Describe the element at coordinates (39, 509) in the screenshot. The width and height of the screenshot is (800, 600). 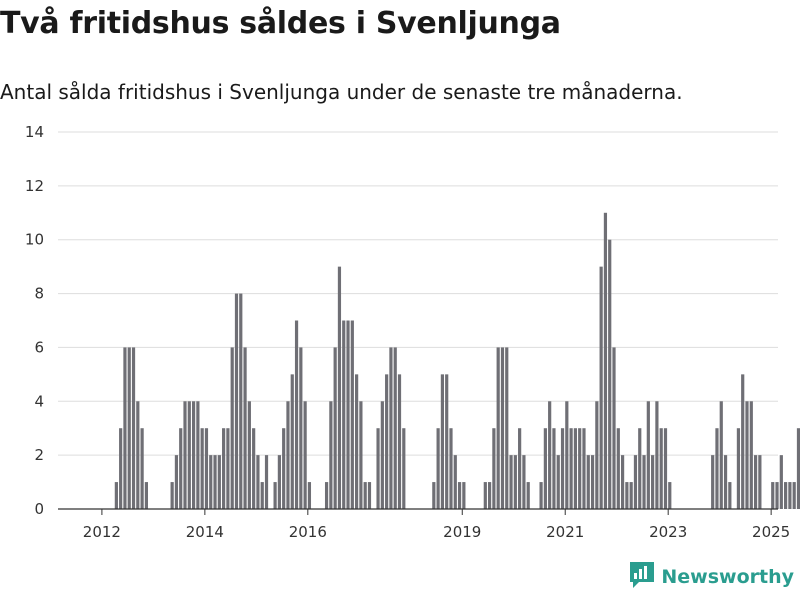
I see `y-tick-label: 0` at that location.